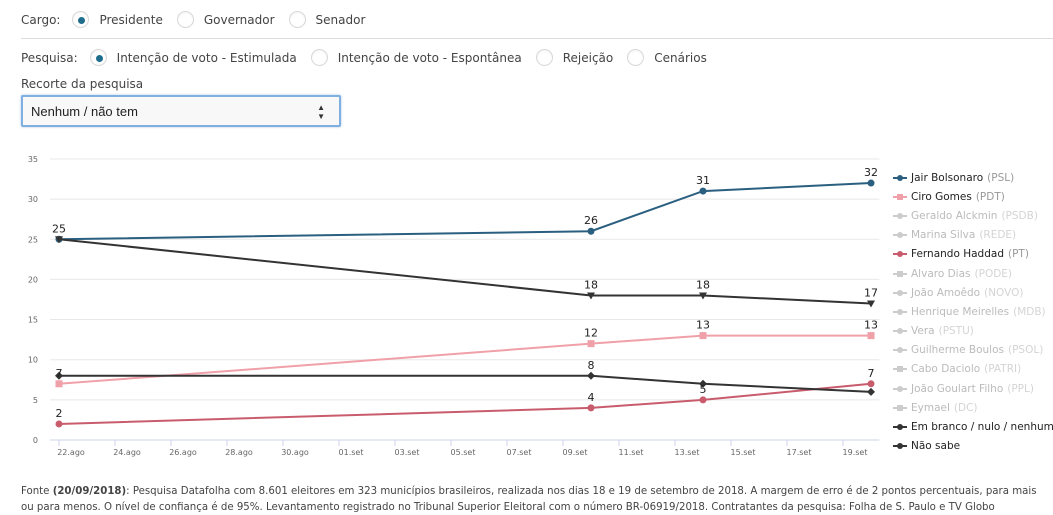 The width and height of the screenshot is (1053, 515). I want to click on y-axis: 0 5 10 15 20 25 30 35, so click(33, 300).